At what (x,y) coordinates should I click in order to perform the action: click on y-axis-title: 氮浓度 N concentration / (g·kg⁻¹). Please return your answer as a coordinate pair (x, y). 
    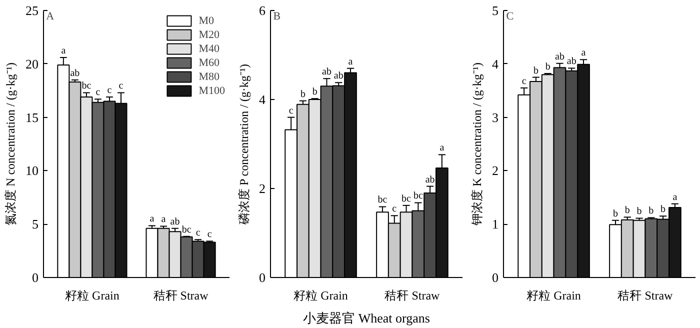
    Looking at the image, I should click on (11, 144).